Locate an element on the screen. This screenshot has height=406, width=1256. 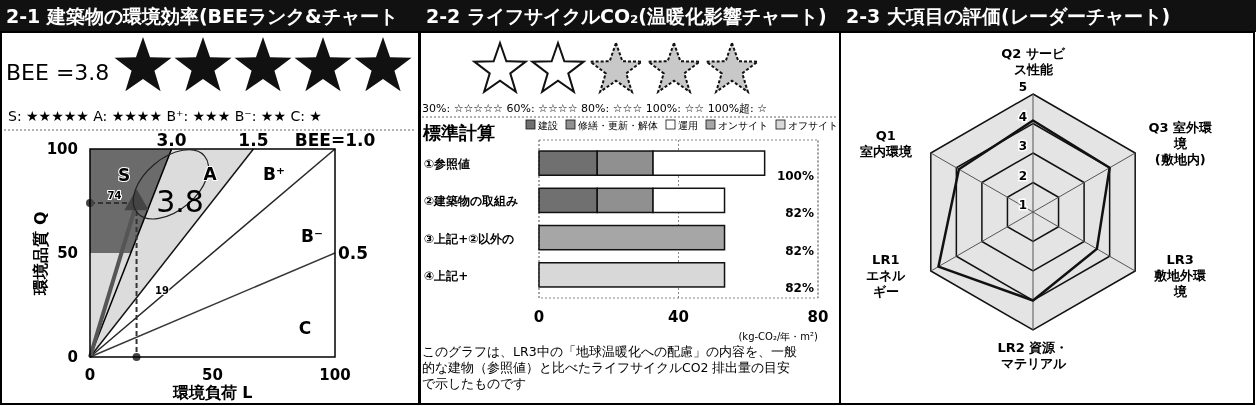
x-tick-label: 80 is located at coordinates (818, 317).